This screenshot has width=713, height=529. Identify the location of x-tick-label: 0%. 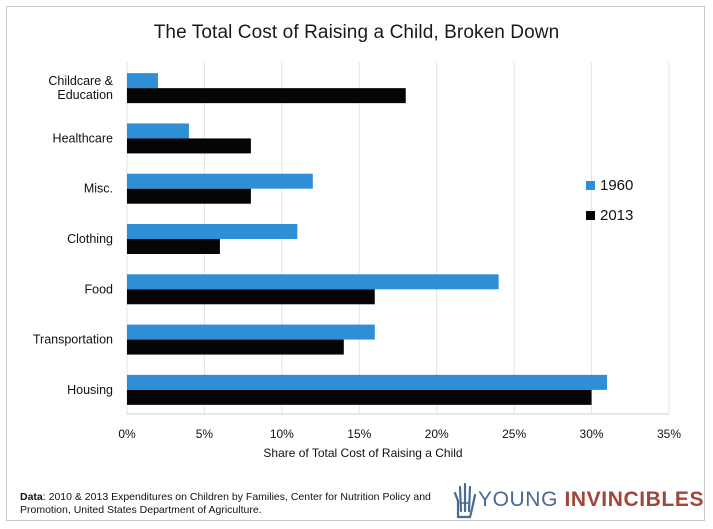
(127, 434).